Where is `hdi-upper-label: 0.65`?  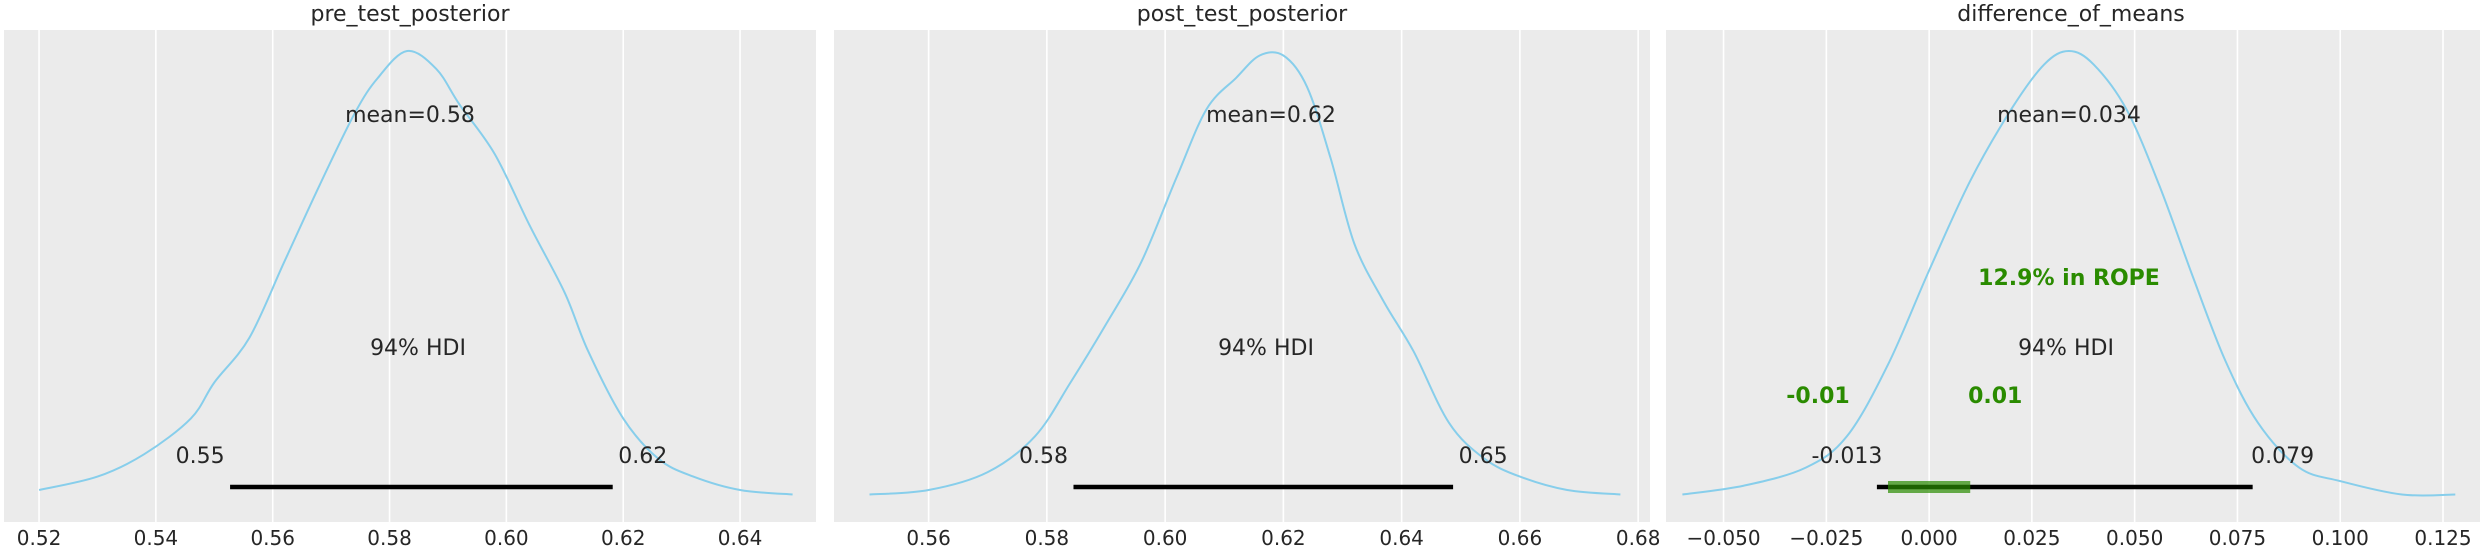
hdi-upper-label: 0.65 is located at coordinates (1483, 456).